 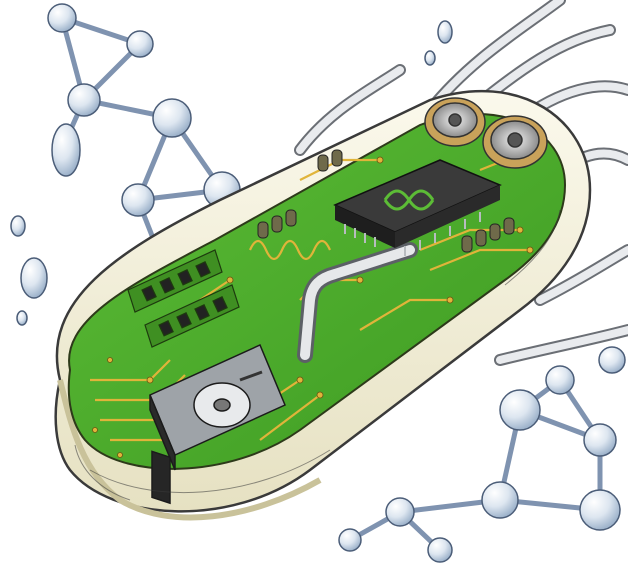 I want to click on cooling-fans, so click(x=486, y=133).